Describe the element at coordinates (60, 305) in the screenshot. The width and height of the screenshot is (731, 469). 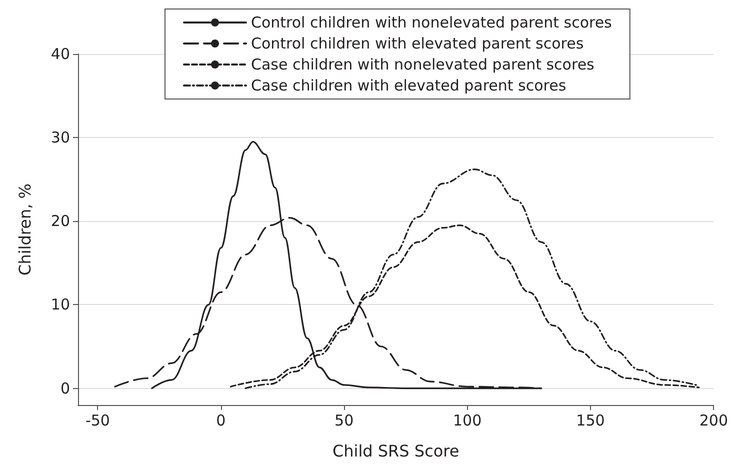
I see `y-tick-label: 10` at that location.